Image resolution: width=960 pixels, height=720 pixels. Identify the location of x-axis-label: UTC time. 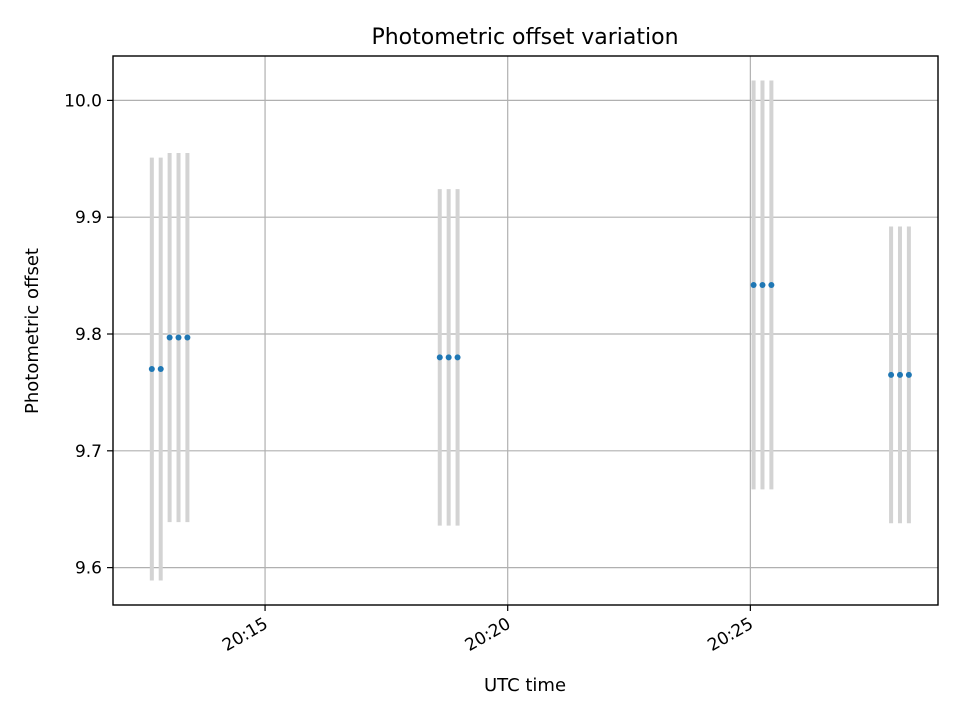
(525, 685).